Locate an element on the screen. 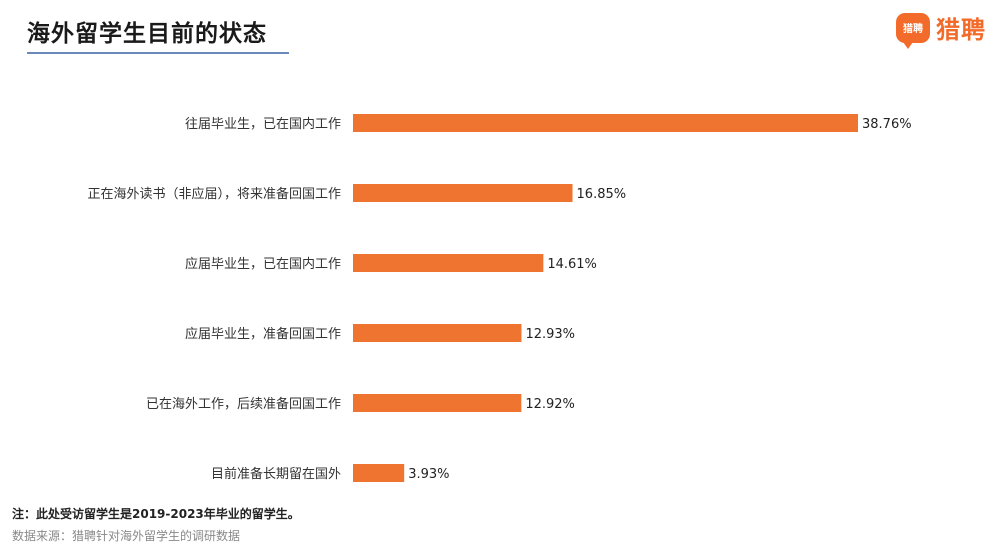 This screenshot has height=552, width=1000. data-label: 12.92% is located at coordinates (550, 404).